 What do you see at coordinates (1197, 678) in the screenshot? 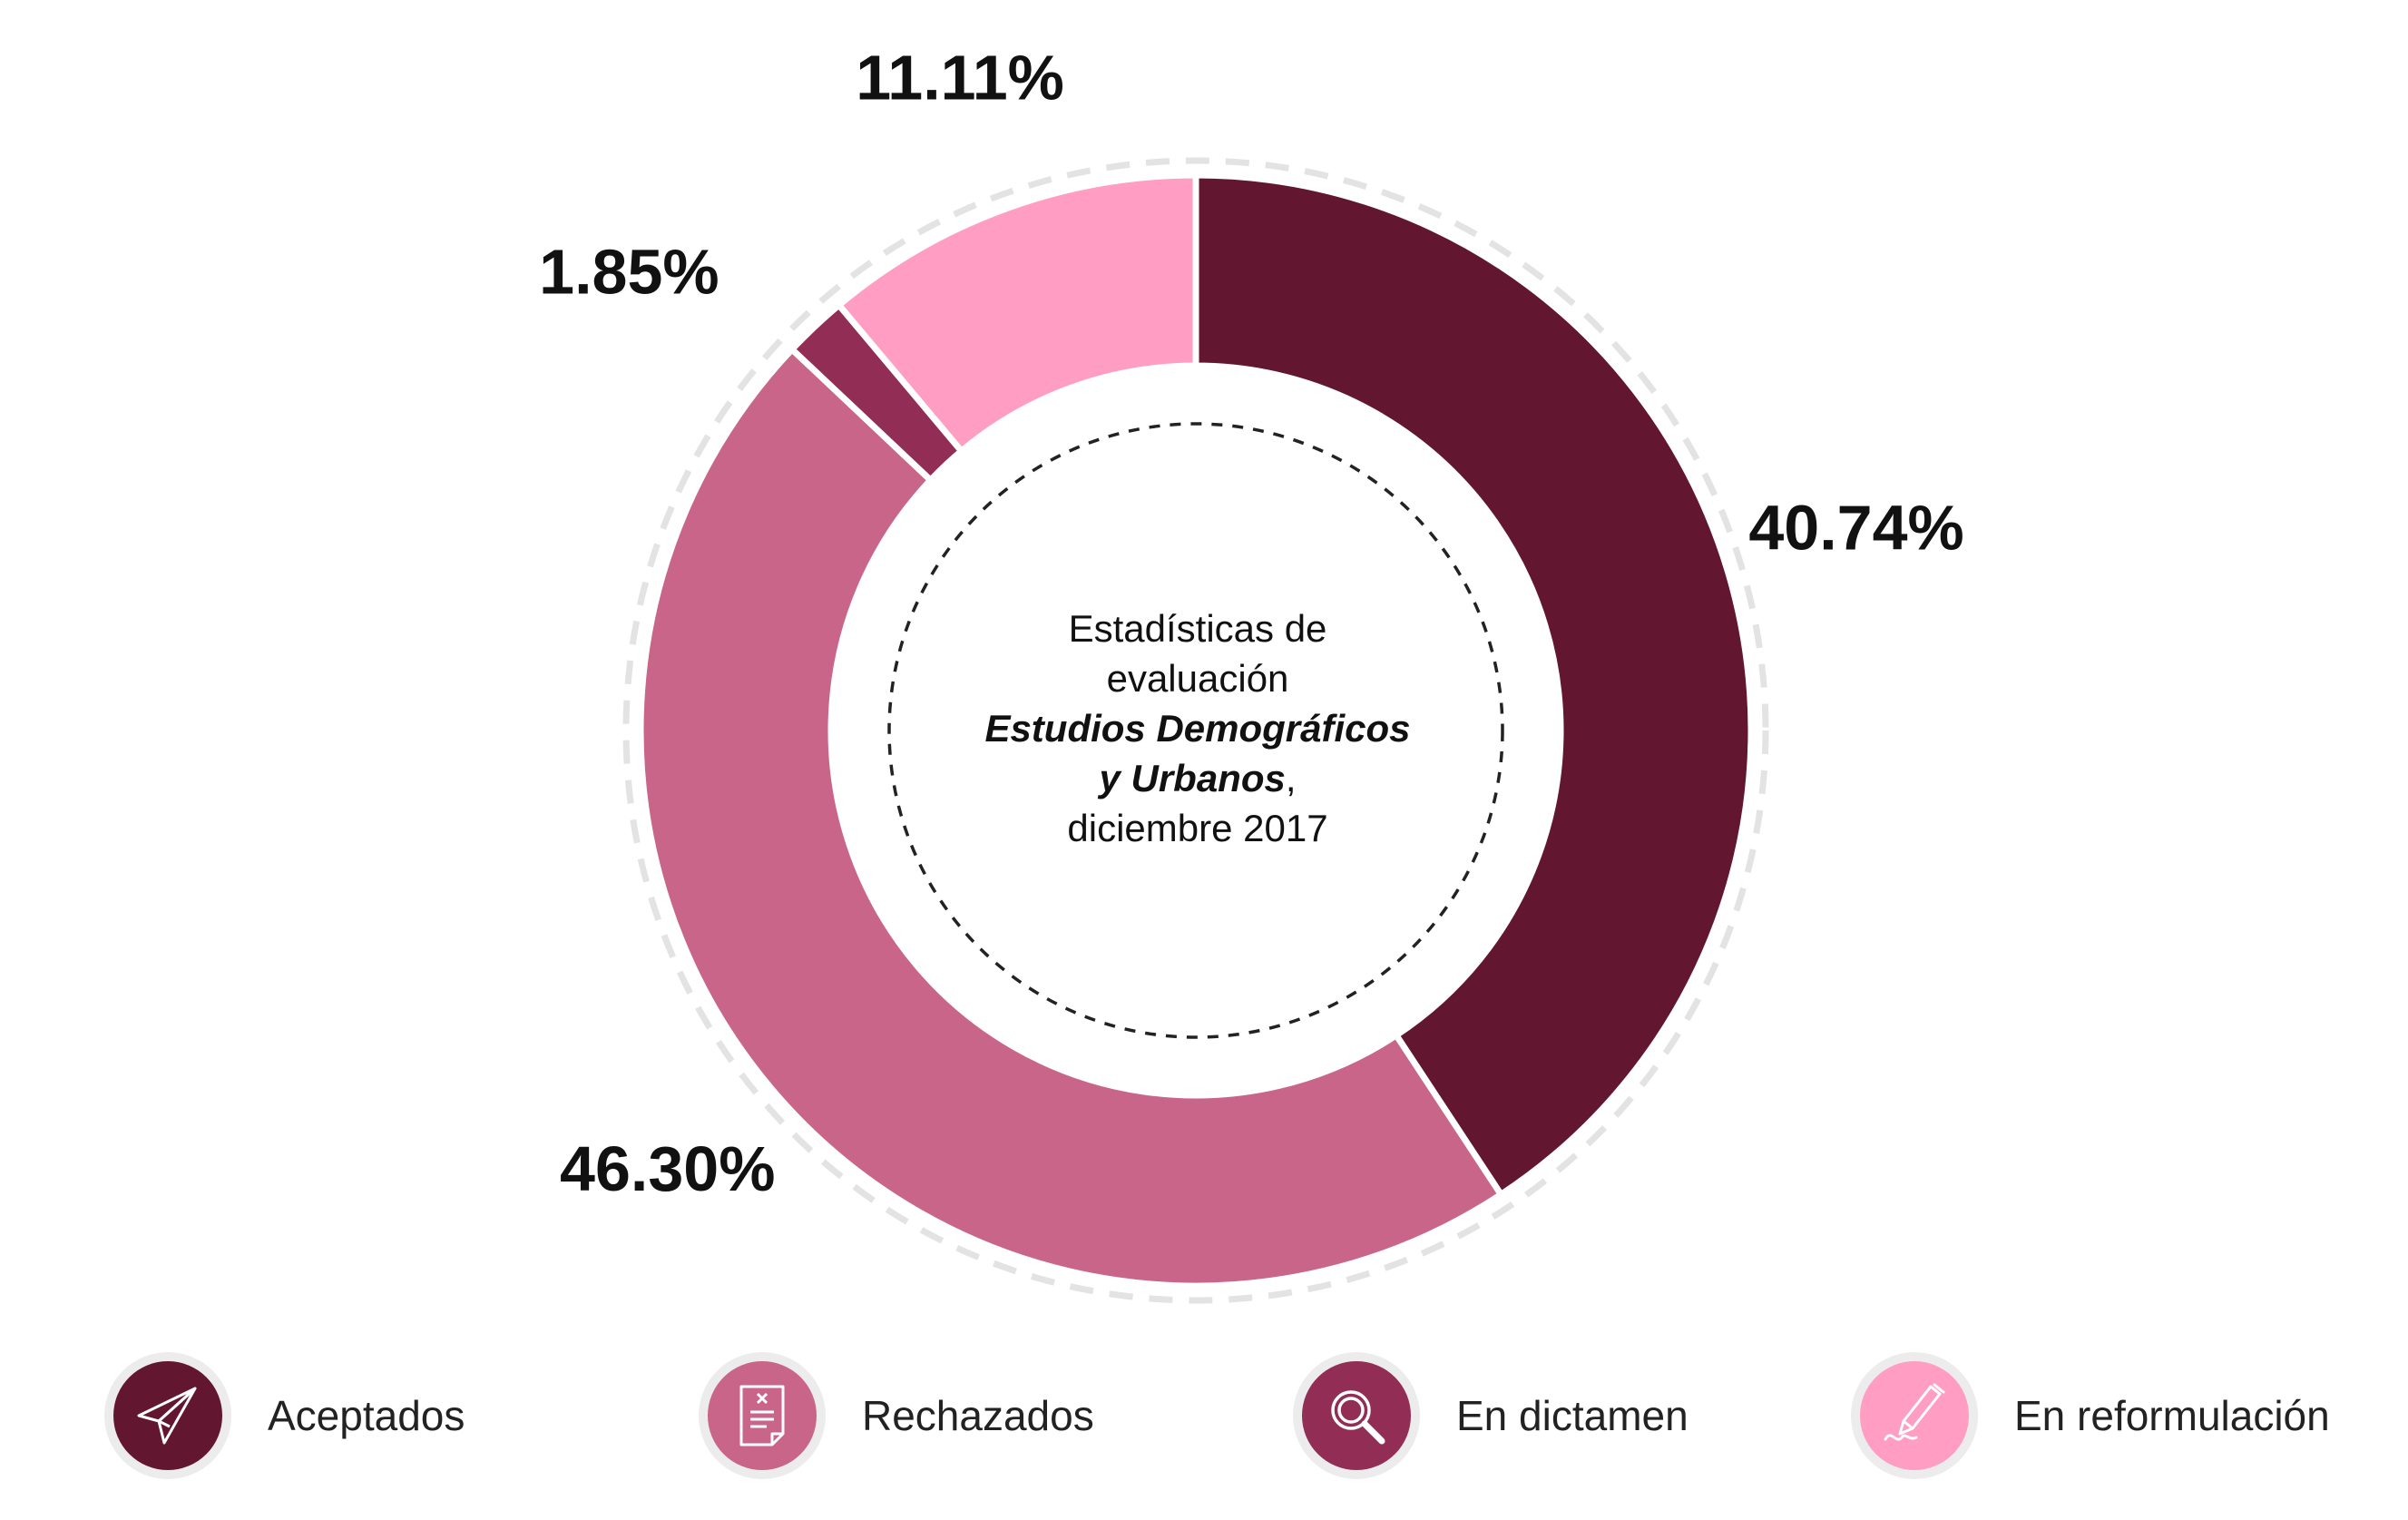
I see `center-title-line-2: evaluación` at bounding box center [1197, 678].